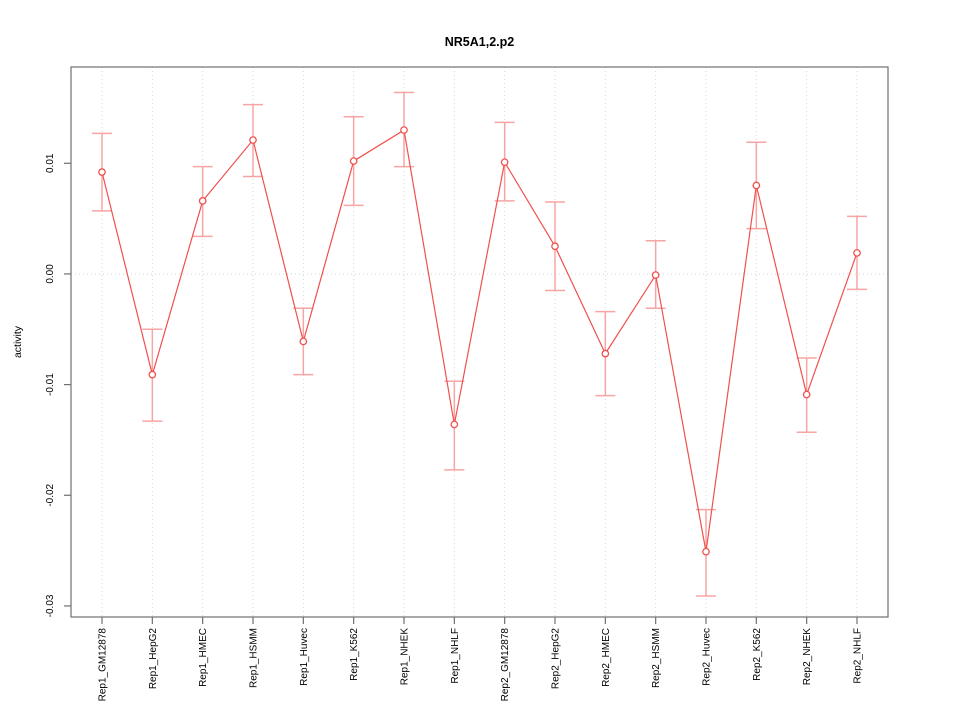  I want to click on x-tick-label: Rep1_HMEC, so click(203, 657).